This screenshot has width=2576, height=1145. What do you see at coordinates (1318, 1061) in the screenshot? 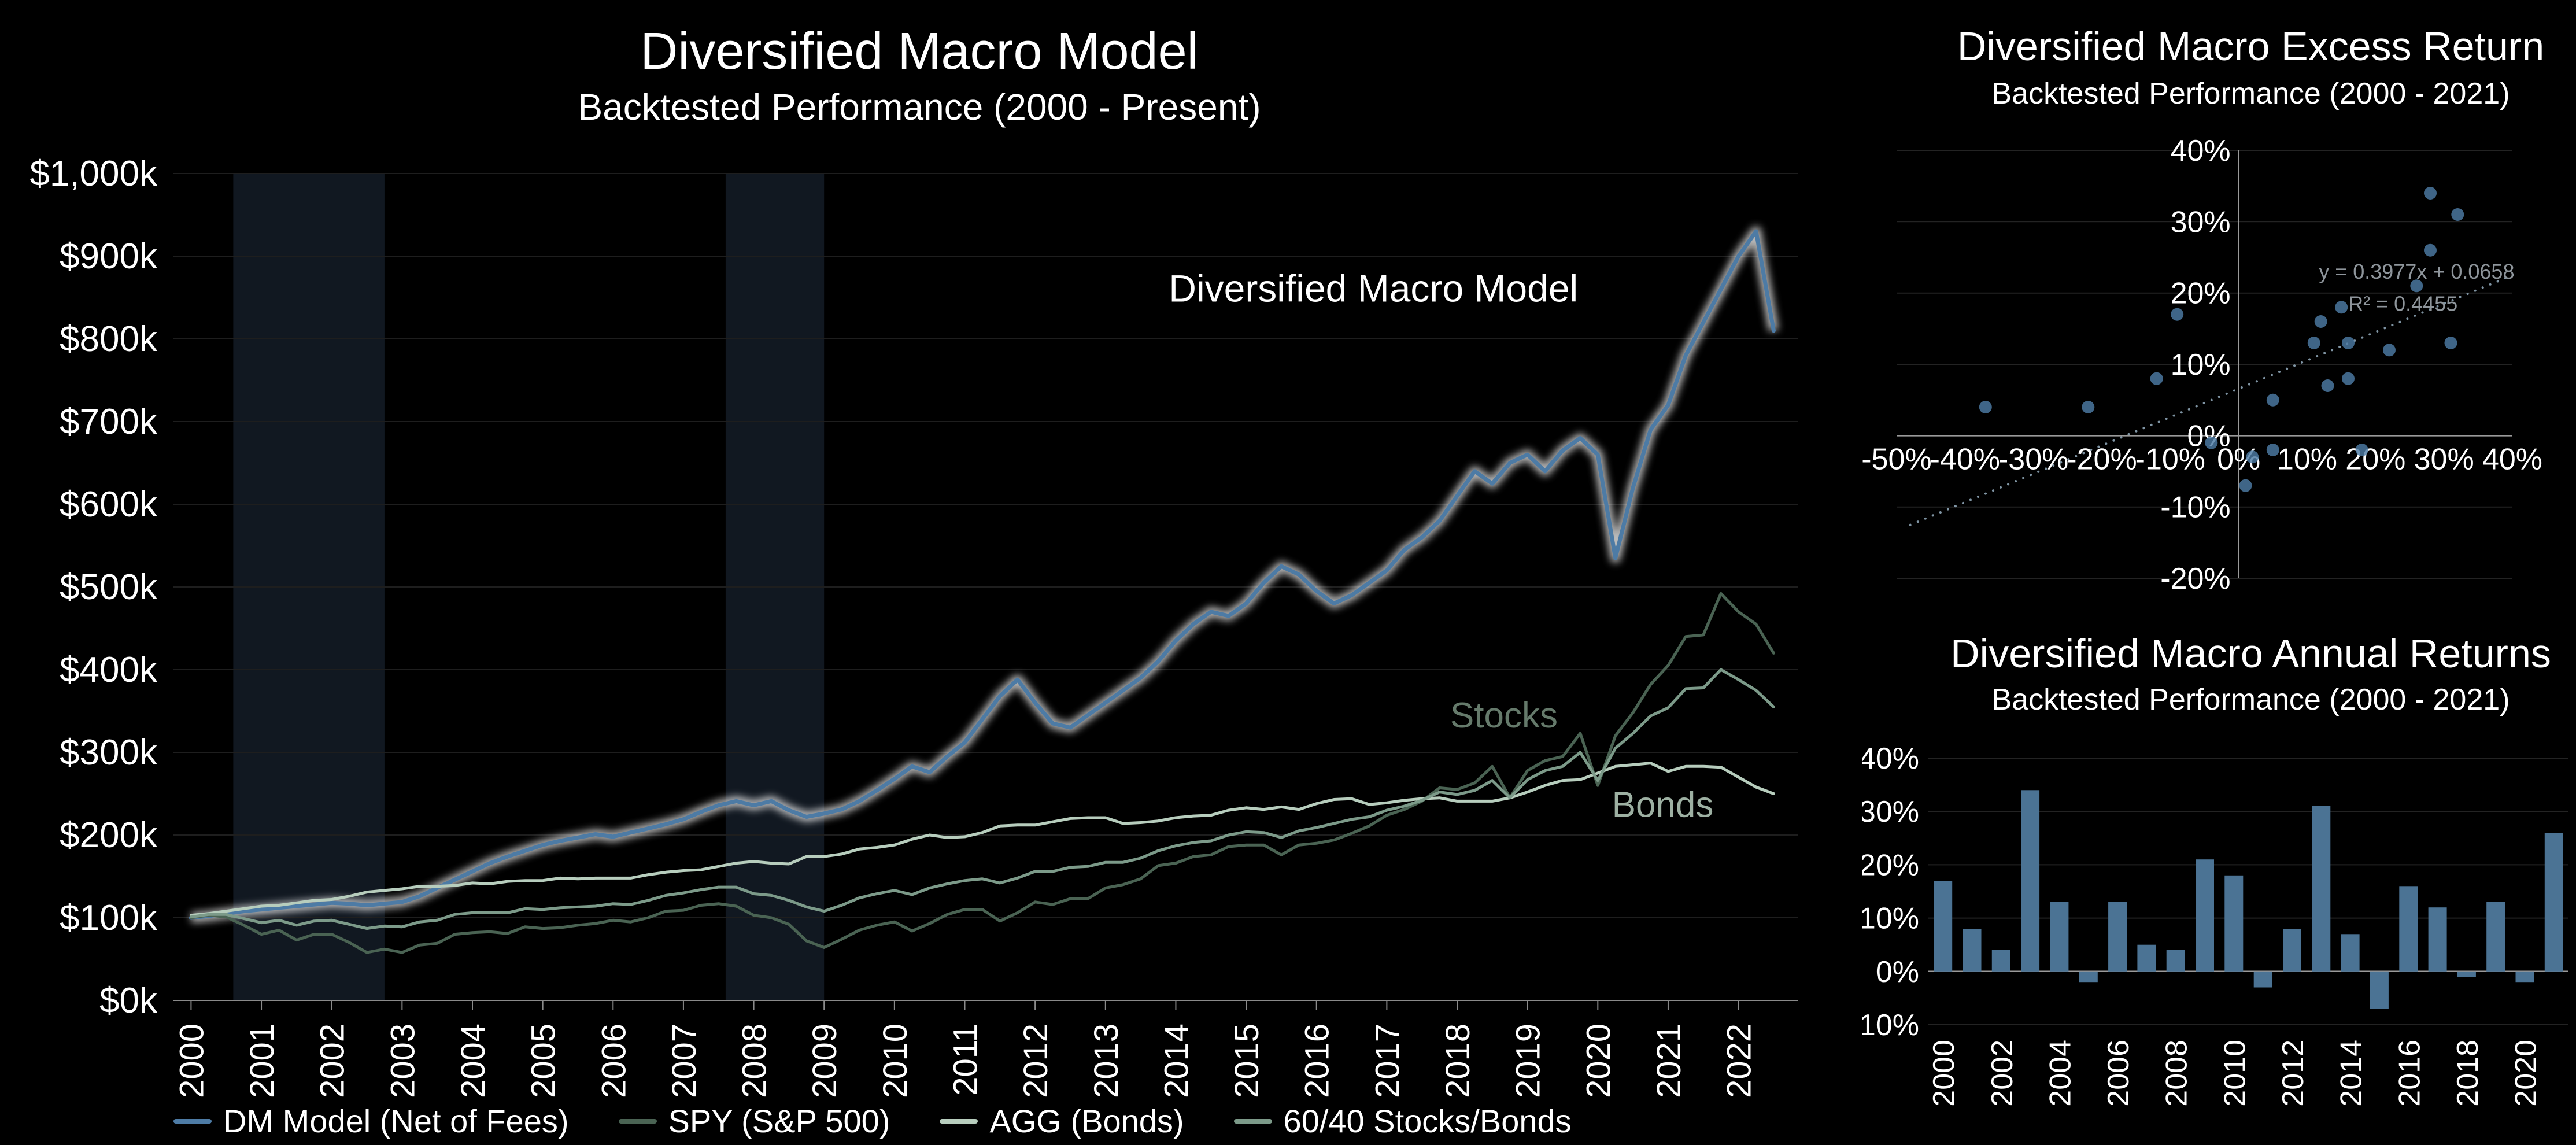
I see `x-tick-label: 2016` at bounding box center [1318, 1061].